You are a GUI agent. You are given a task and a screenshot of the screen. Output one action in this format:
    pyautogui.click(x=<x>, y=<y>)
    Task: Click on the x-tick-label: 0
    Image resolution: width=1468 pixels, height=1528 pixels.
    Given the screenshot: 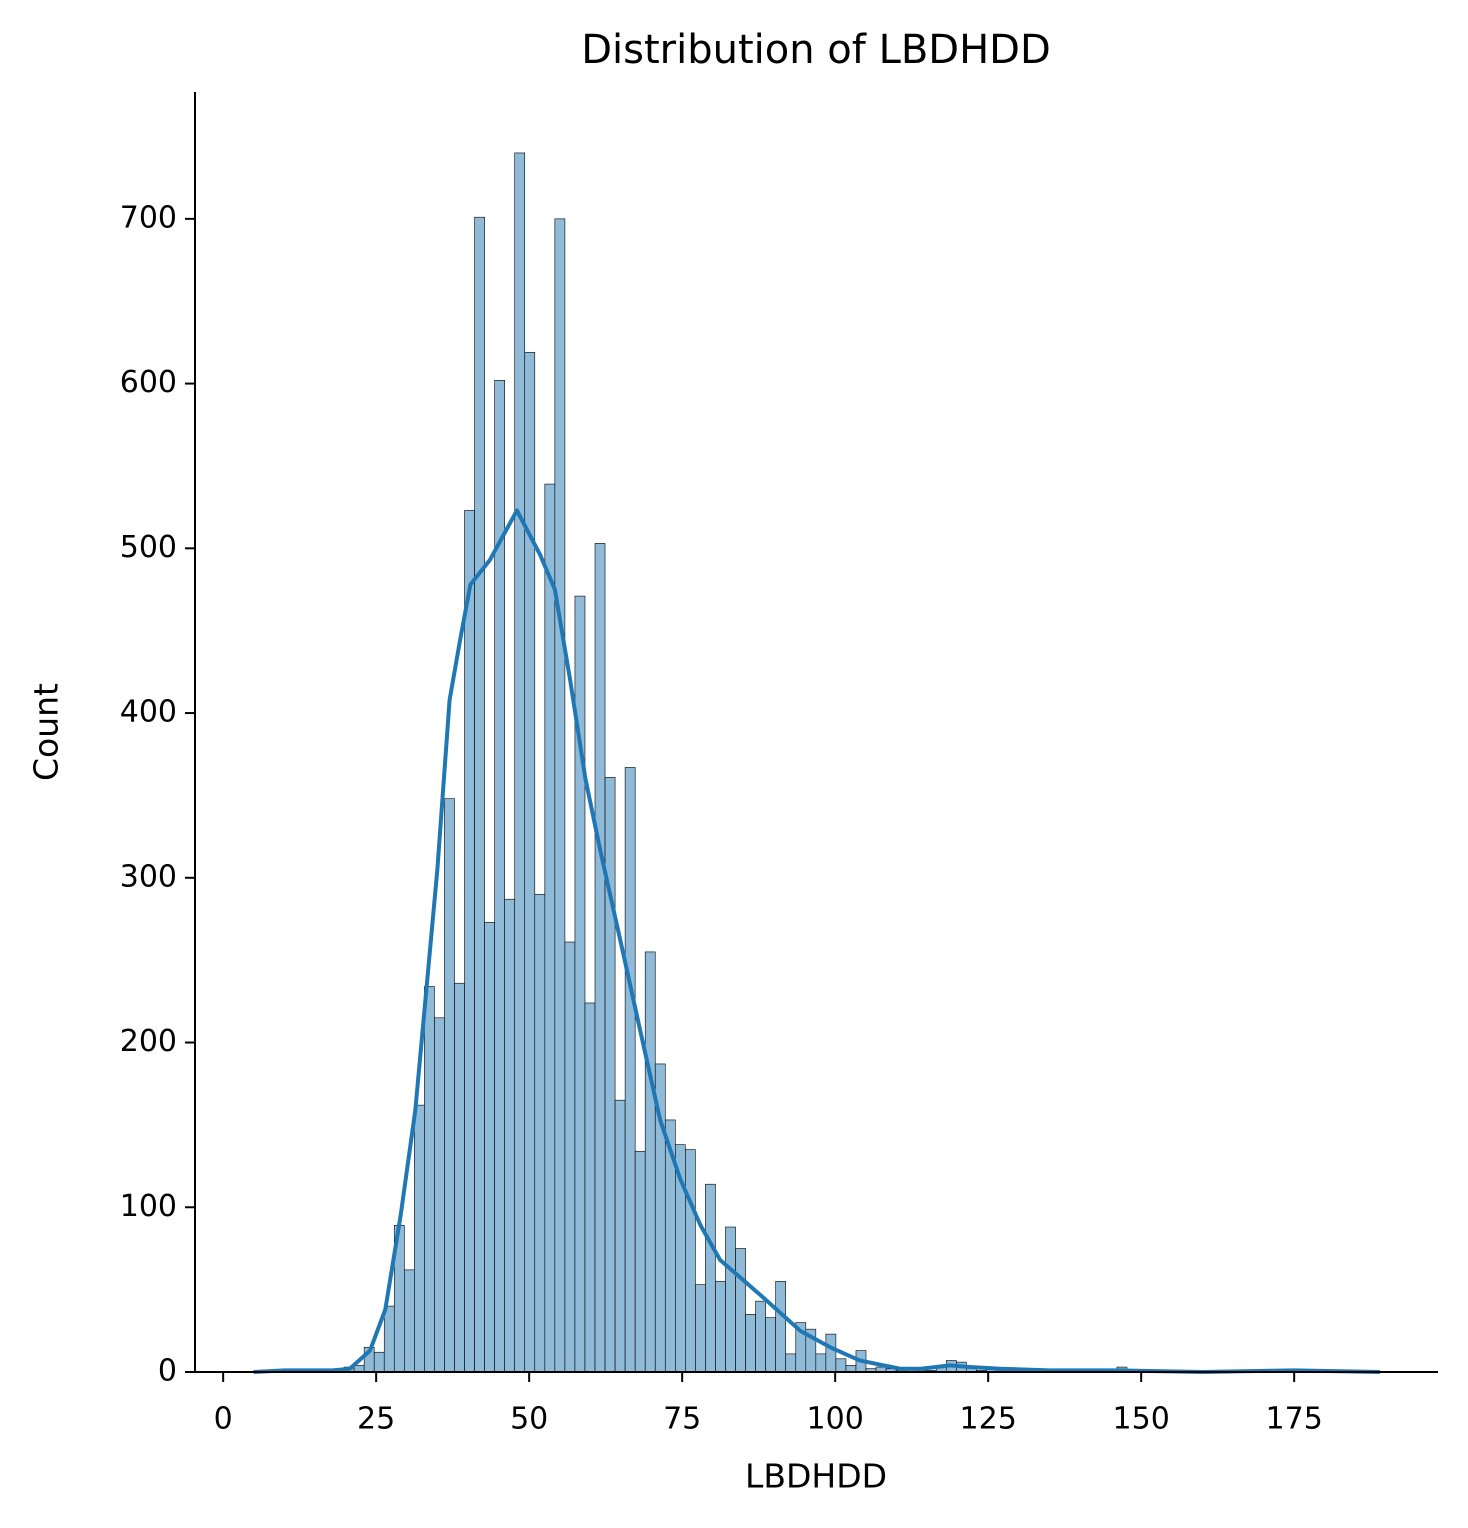 What is the action you would take?
    pyautogui.click(x=223, y=1419)
    